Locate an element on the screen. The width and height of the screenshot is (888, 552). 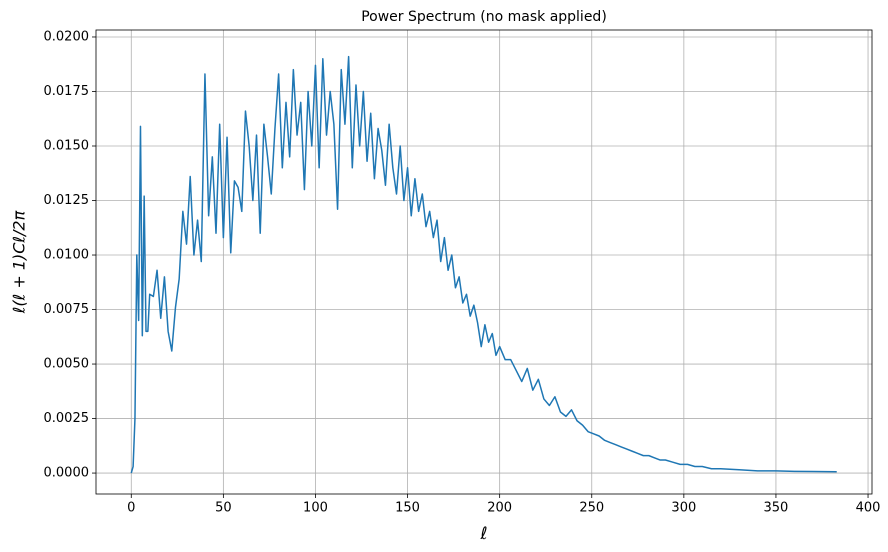
y-axis-label: ℓ(ℓ + 1)Cℓ/2π is located at coordinates (19, 262).